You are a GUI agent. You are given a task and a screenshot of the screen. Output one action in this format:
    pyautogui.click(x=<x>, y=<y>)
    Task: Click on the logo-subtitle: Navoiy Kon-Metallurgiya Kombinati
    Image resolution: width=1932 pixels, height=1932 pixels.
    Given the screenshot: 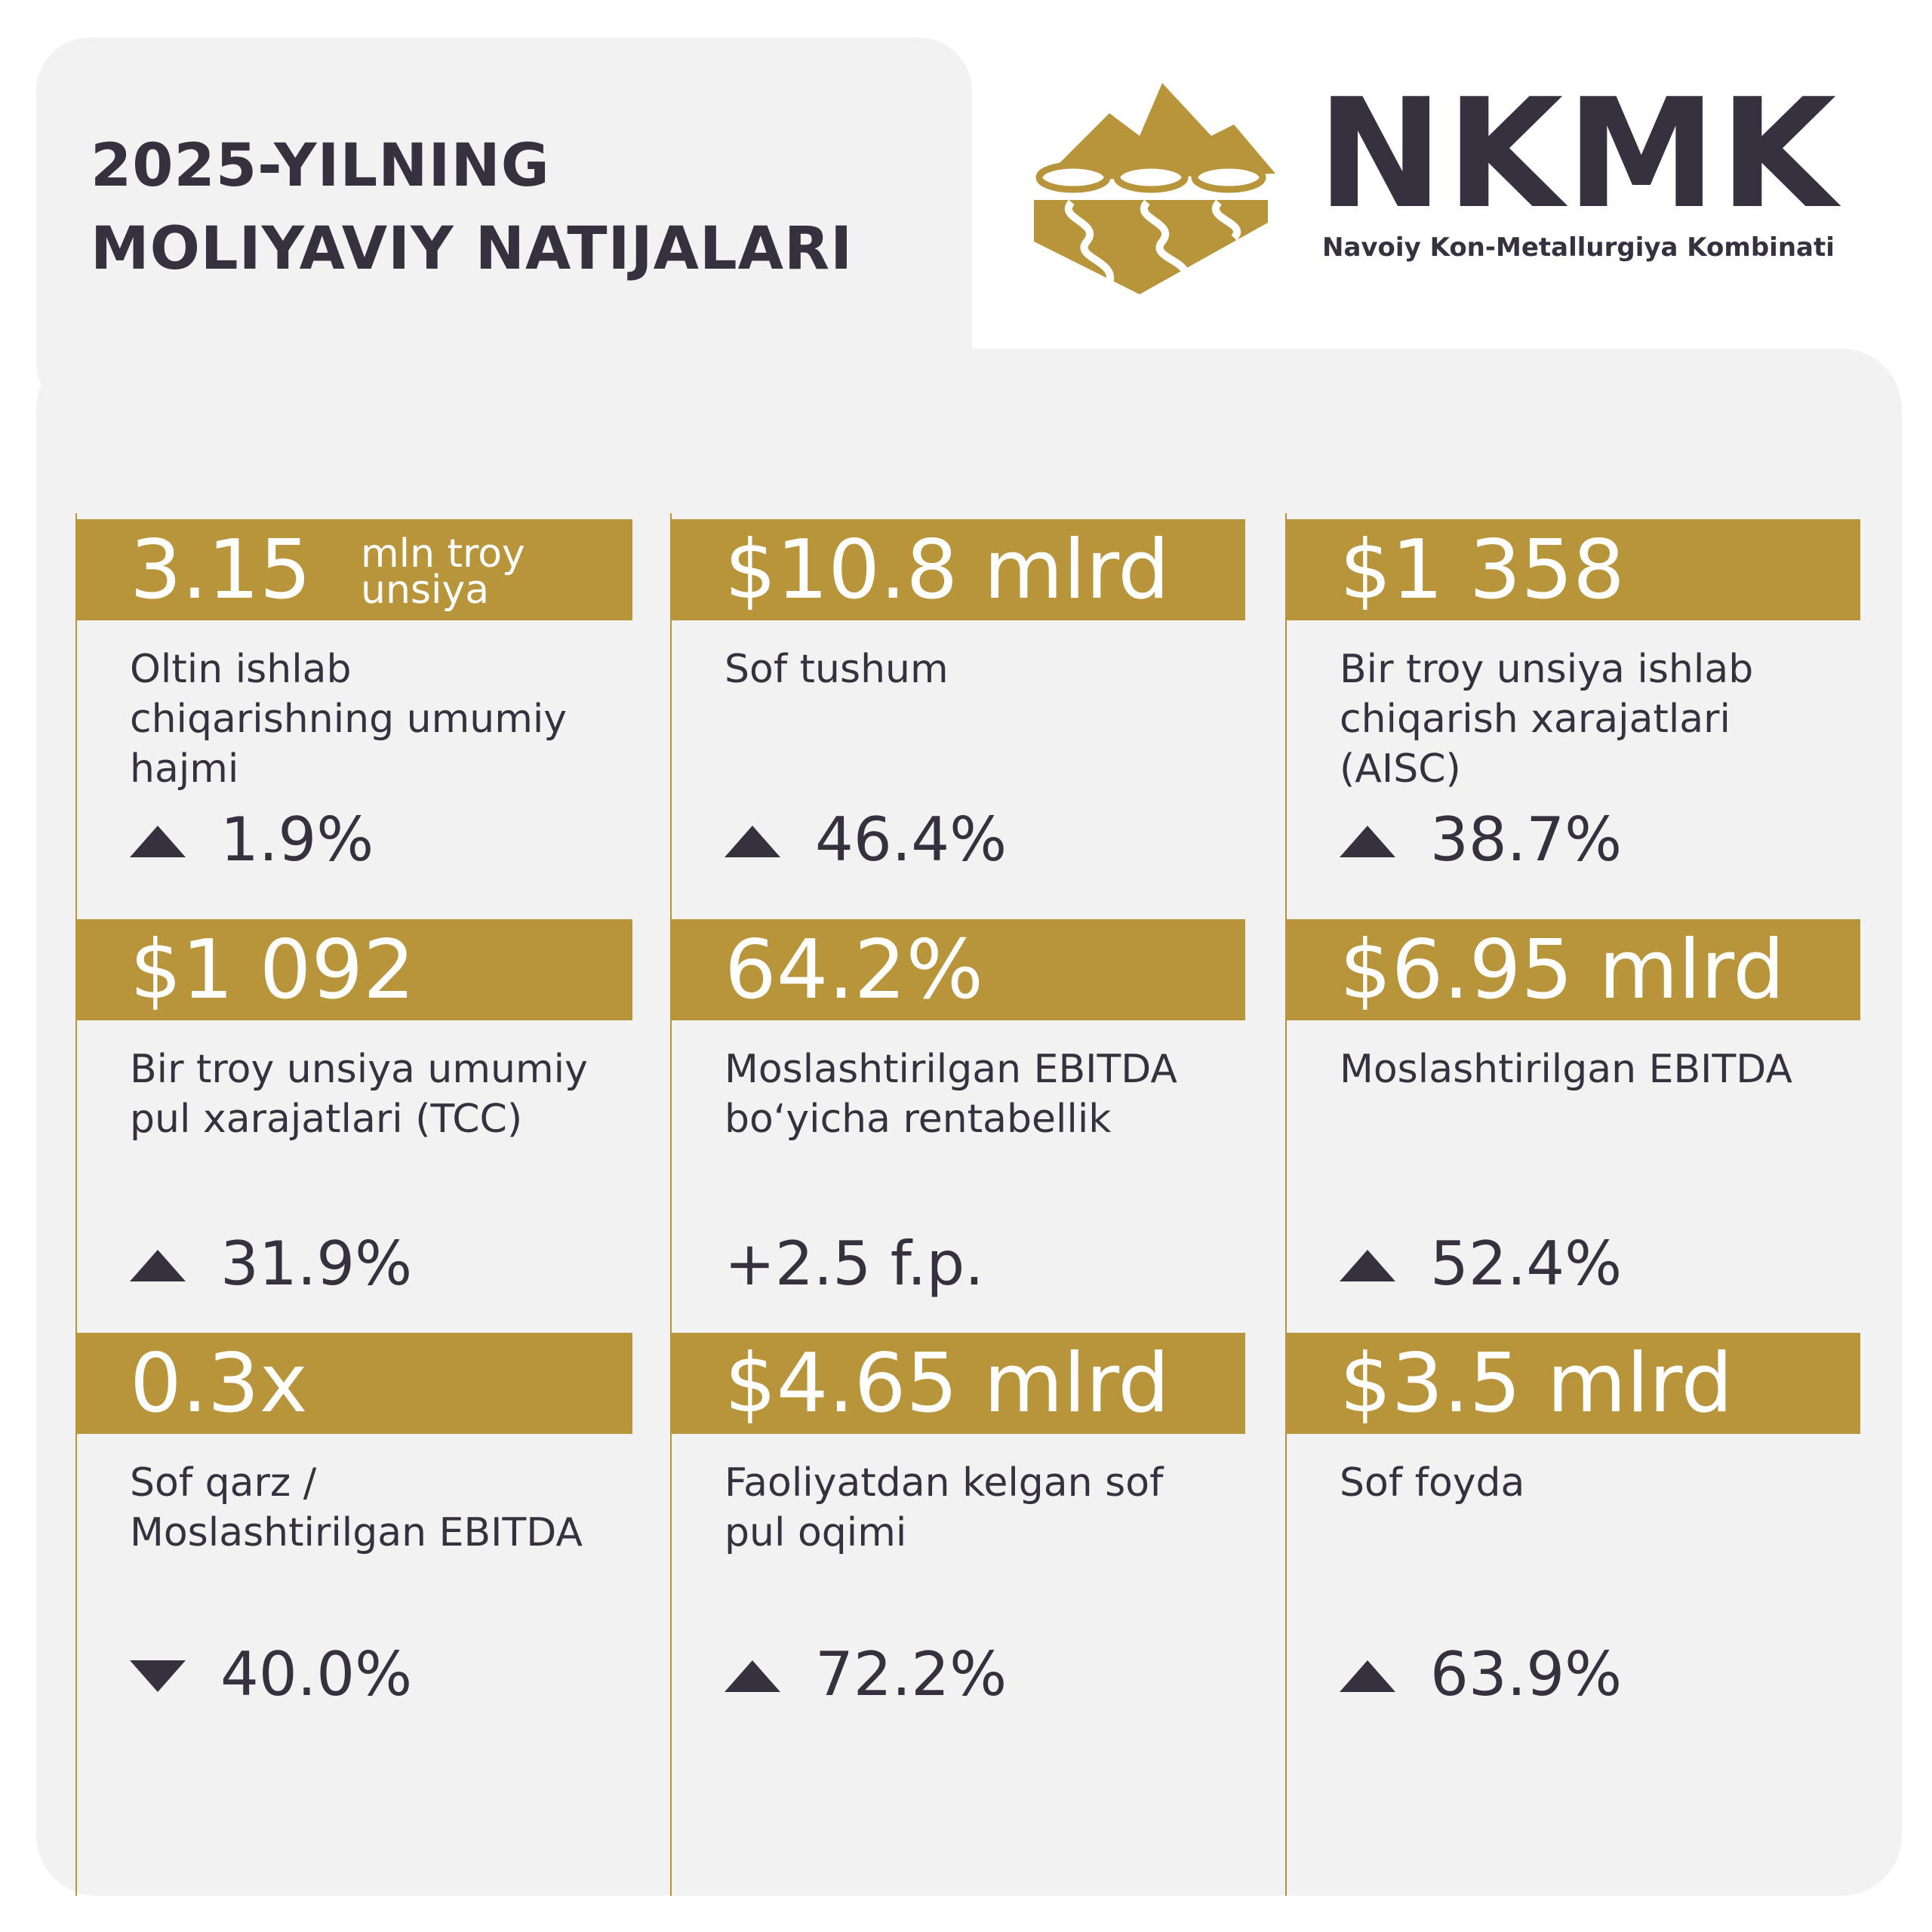 What is the action you would take?
    pyautogui.click(x=1578, y=247)
    